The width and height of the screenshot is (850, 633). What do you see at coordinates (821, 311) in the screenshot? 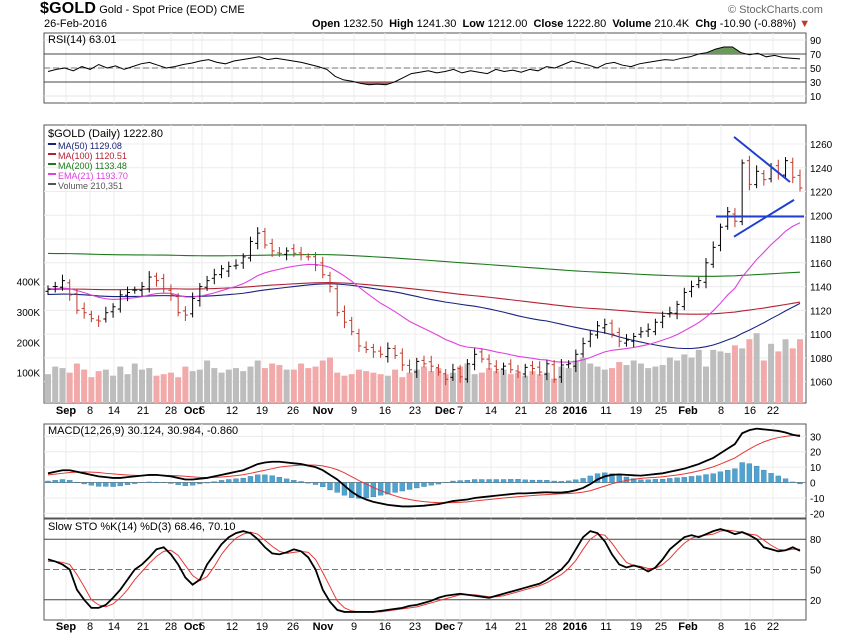
I see `price-y-tick-label: 1120` at bounding box center [821, 311].